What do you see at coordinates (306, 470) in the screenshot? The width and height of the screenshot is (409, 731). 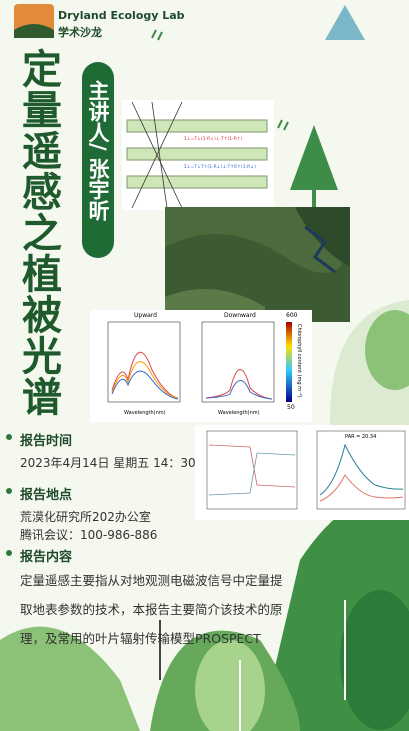 I see `reflectance-plot` at bounding box center [306, 470].